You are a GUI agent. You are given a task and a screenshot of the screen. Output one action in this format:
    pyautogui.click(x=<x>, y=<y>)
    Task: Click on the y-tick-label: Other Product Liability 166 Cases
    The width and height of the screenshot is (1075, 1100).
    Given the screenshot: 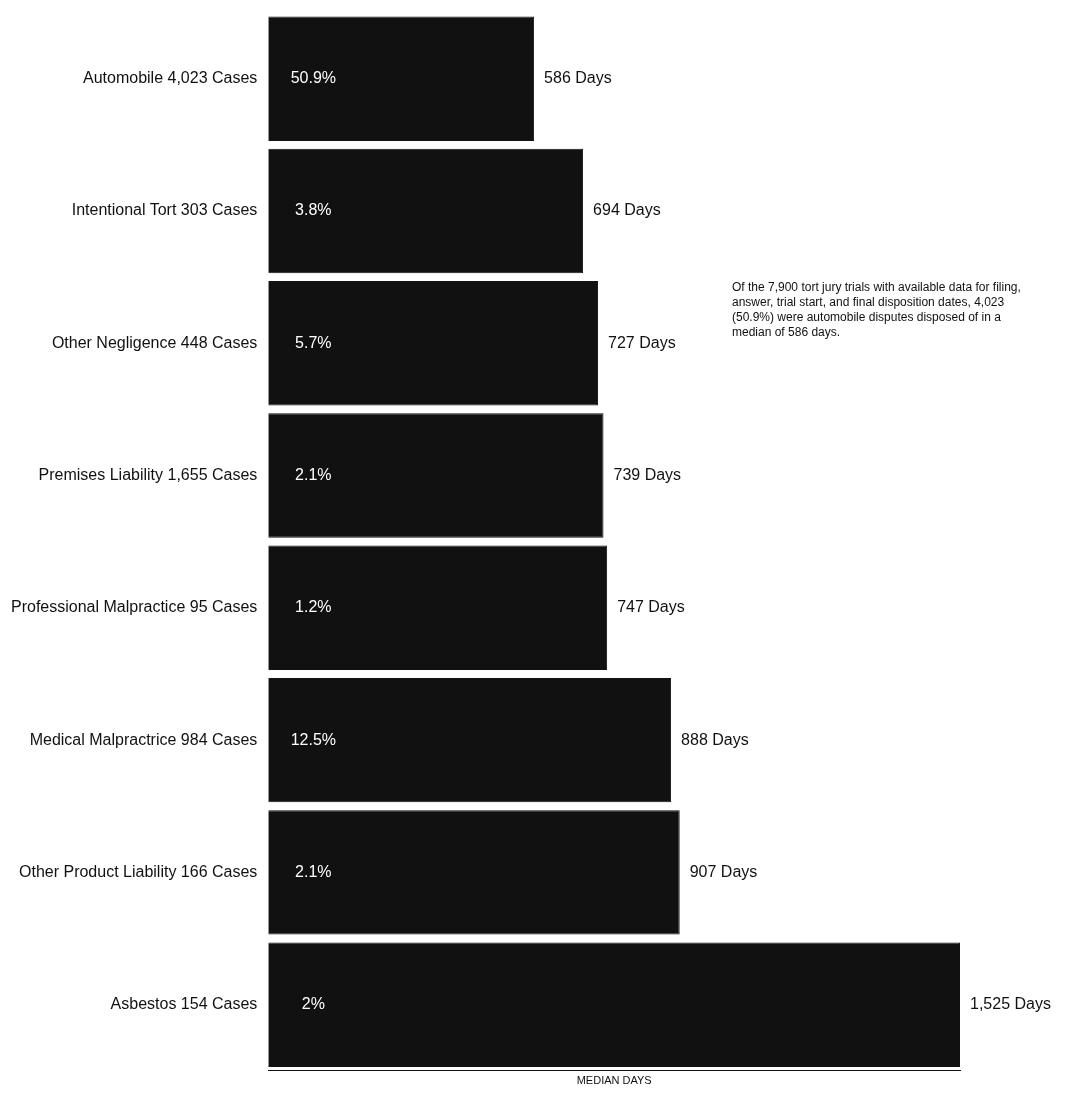 What is the action you would take?
    pyautogui.click(x=138, y=871)
    